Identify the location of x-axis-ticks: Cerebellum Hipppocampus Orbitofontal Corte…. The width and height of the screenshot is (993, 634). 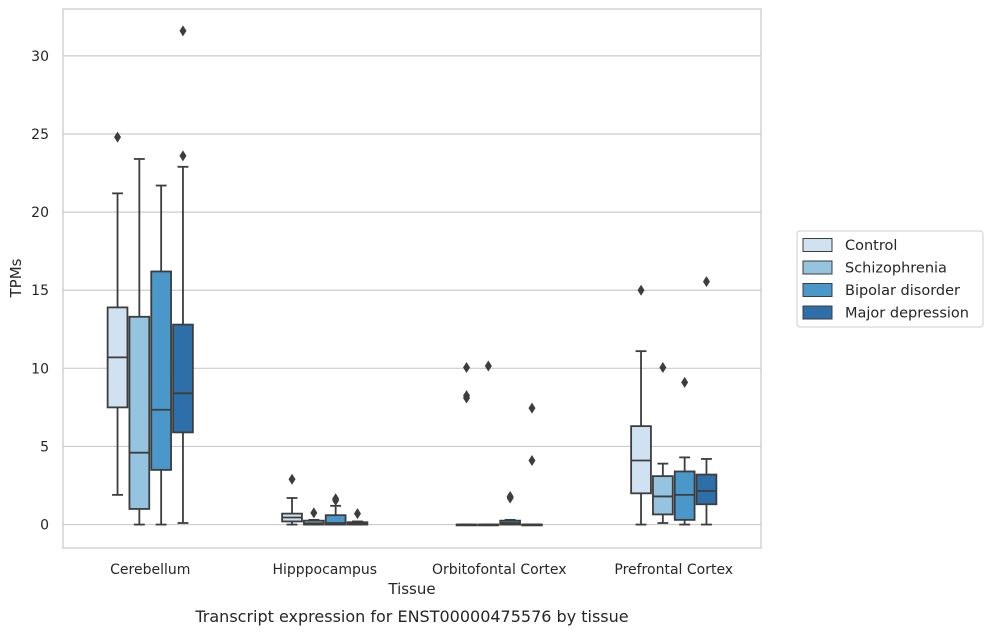
(421, 570).